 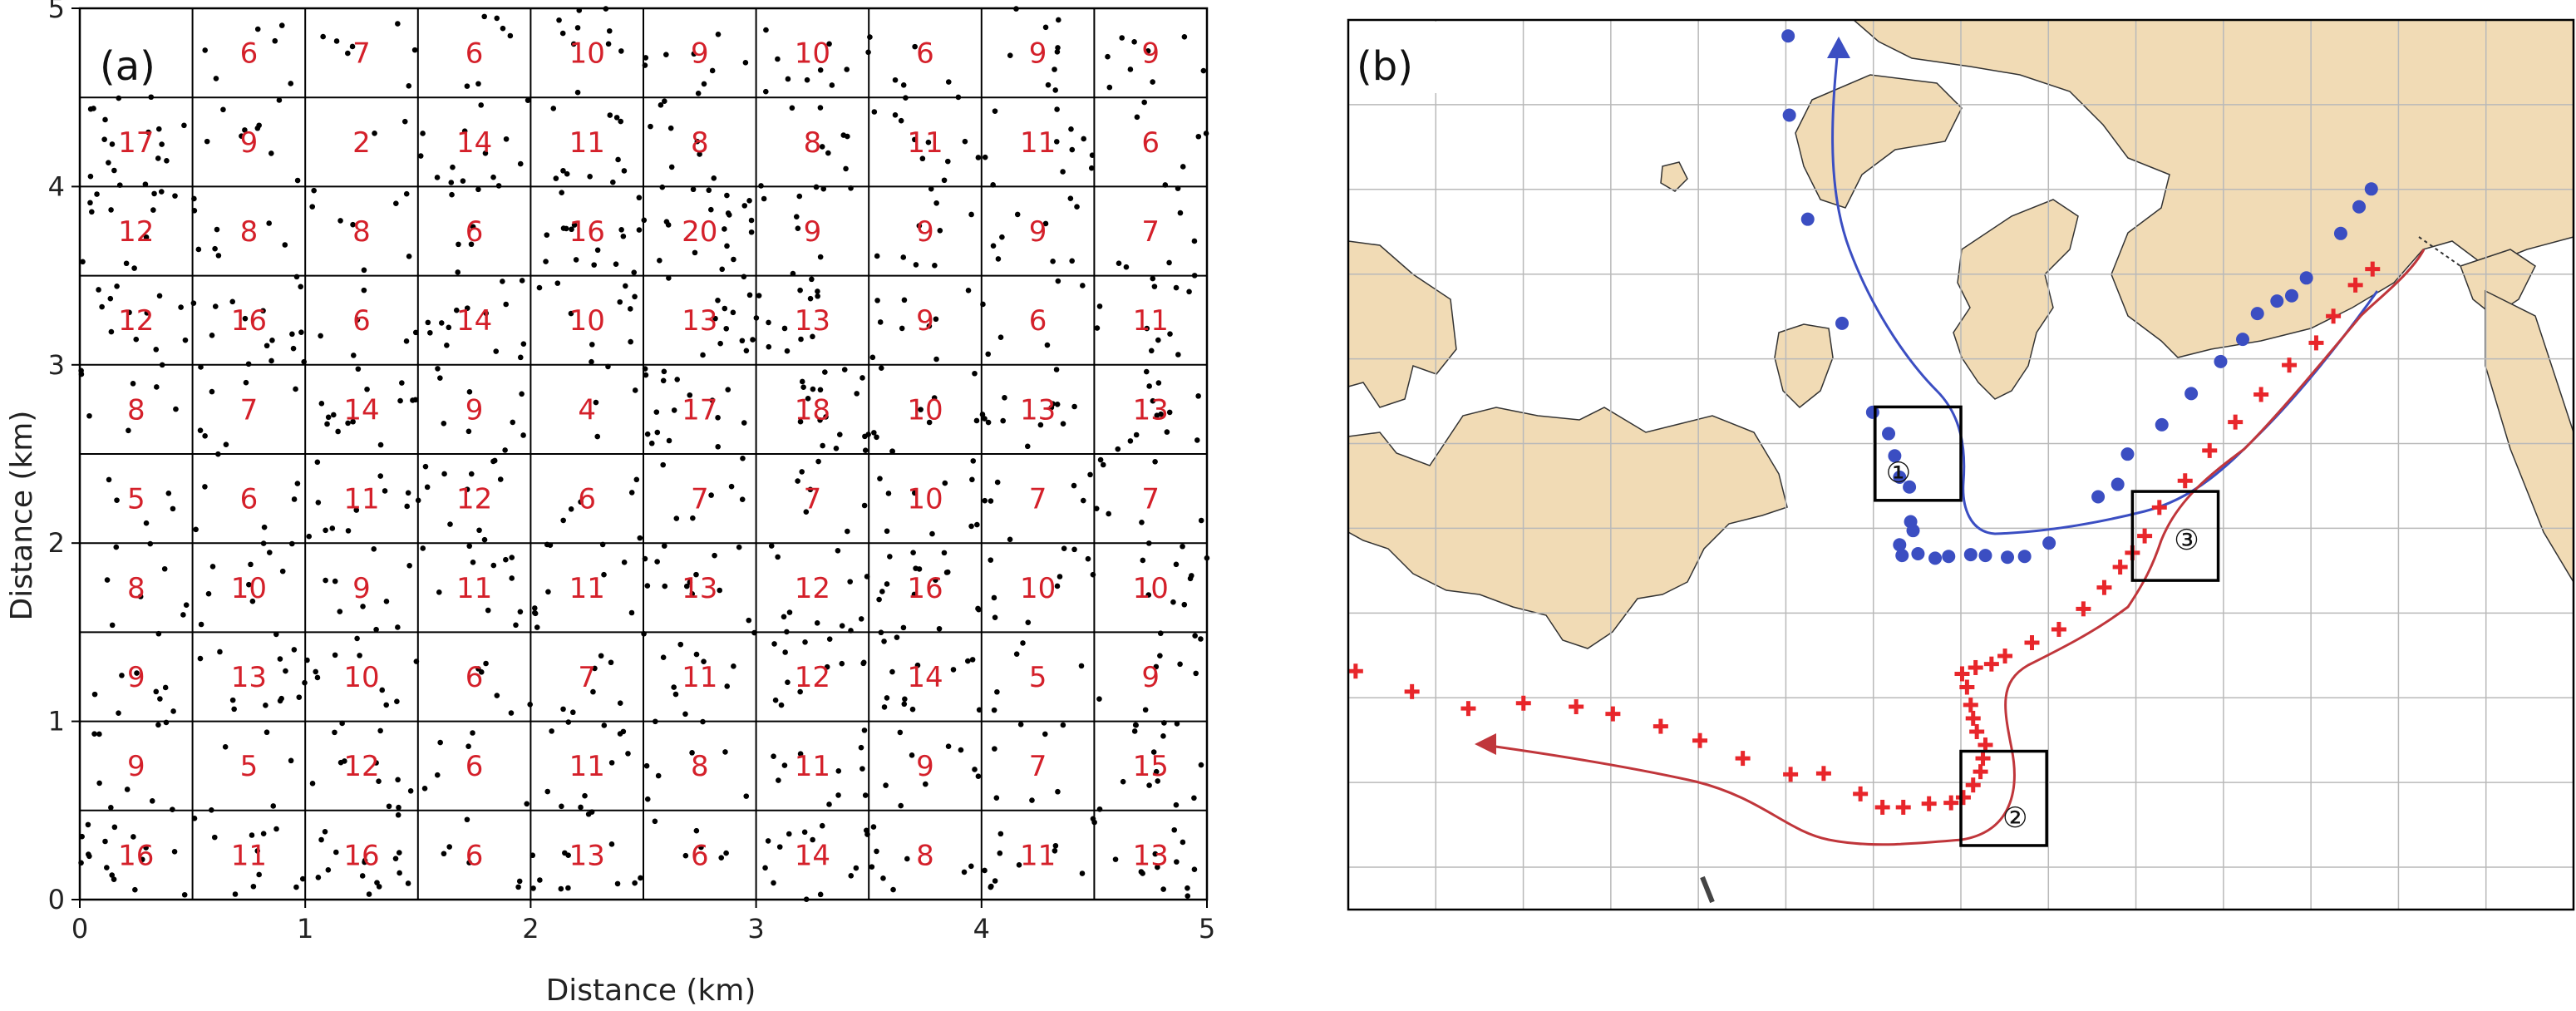 What do you see at coordinates (249, 321) in the screenshot?
I see `cell-count-label: 16` at bounding box center [249, 321].